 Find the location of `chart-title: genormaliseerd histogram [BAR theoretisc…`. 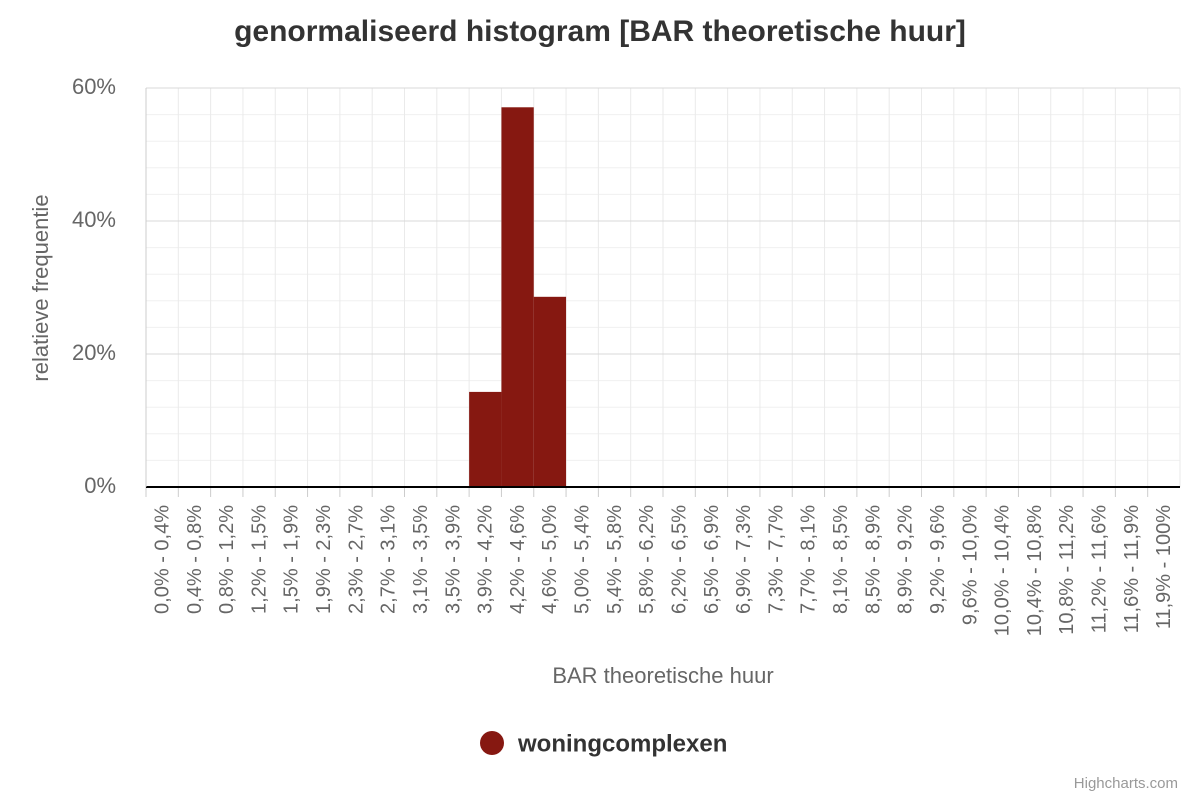

chart-title: genormaliseerd histogram [BAR theoretisc… is located at coordinates (600, 31).